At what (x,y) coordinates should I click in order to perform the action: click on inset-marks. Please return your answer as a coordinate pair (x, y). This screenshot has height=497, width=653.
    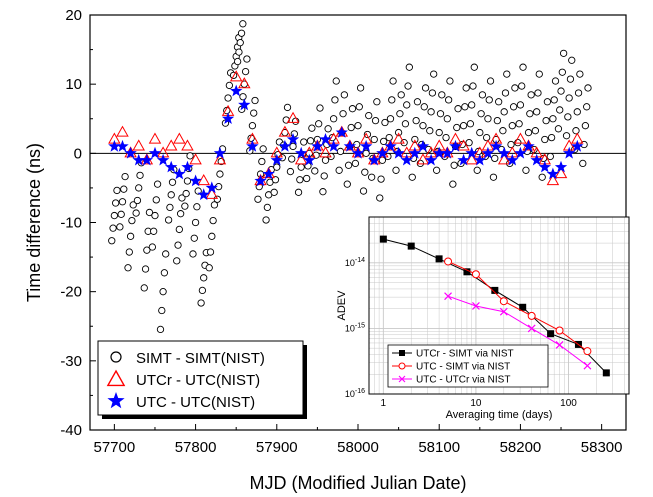
    Looking at the image, I should click on (494, 306).